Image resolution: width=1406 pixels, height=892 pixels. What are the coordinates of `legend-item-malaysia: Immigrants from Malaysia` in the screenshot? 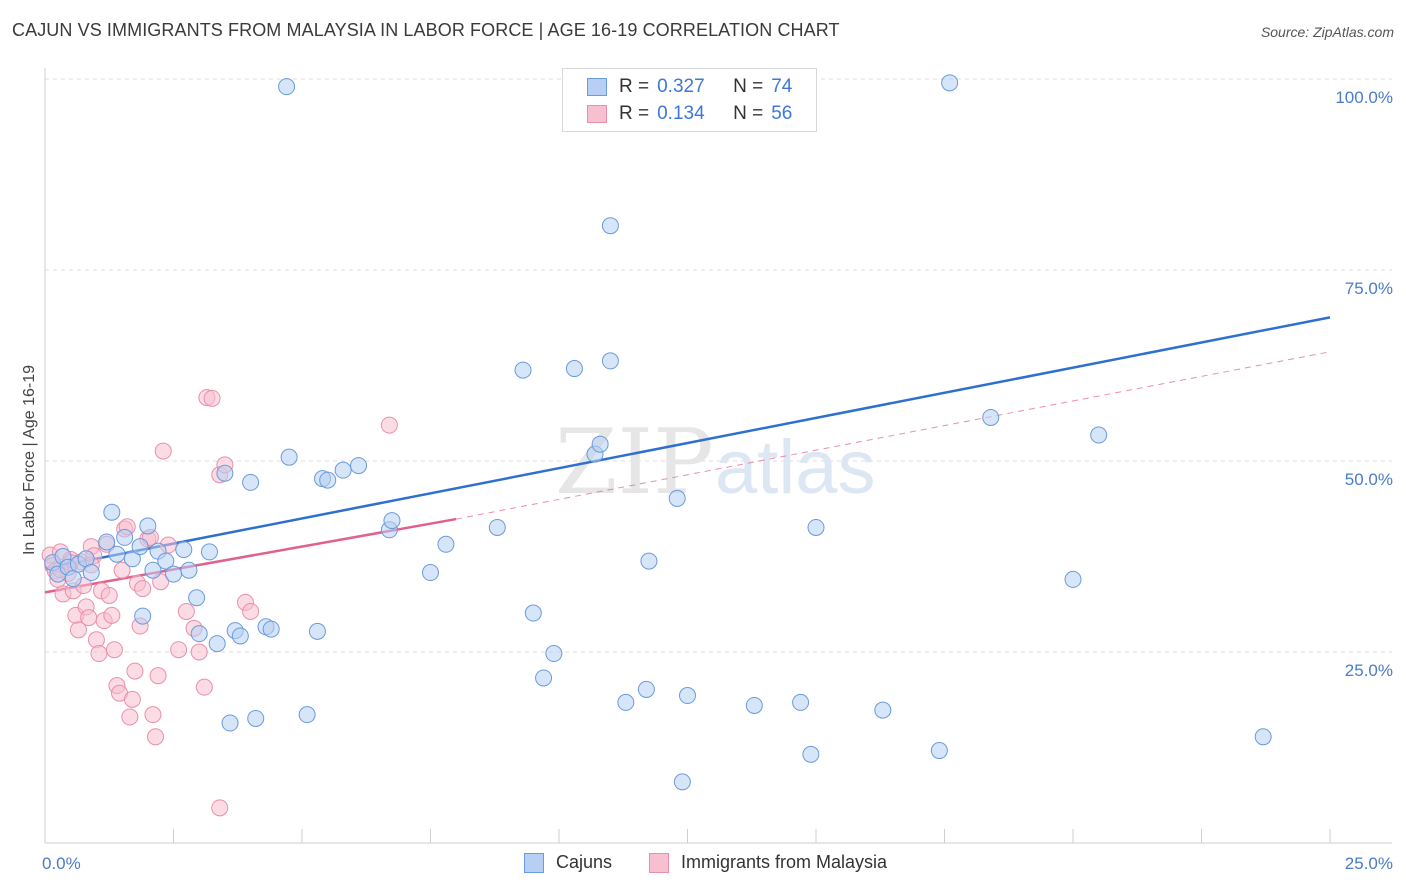 It's located at (768, 862).